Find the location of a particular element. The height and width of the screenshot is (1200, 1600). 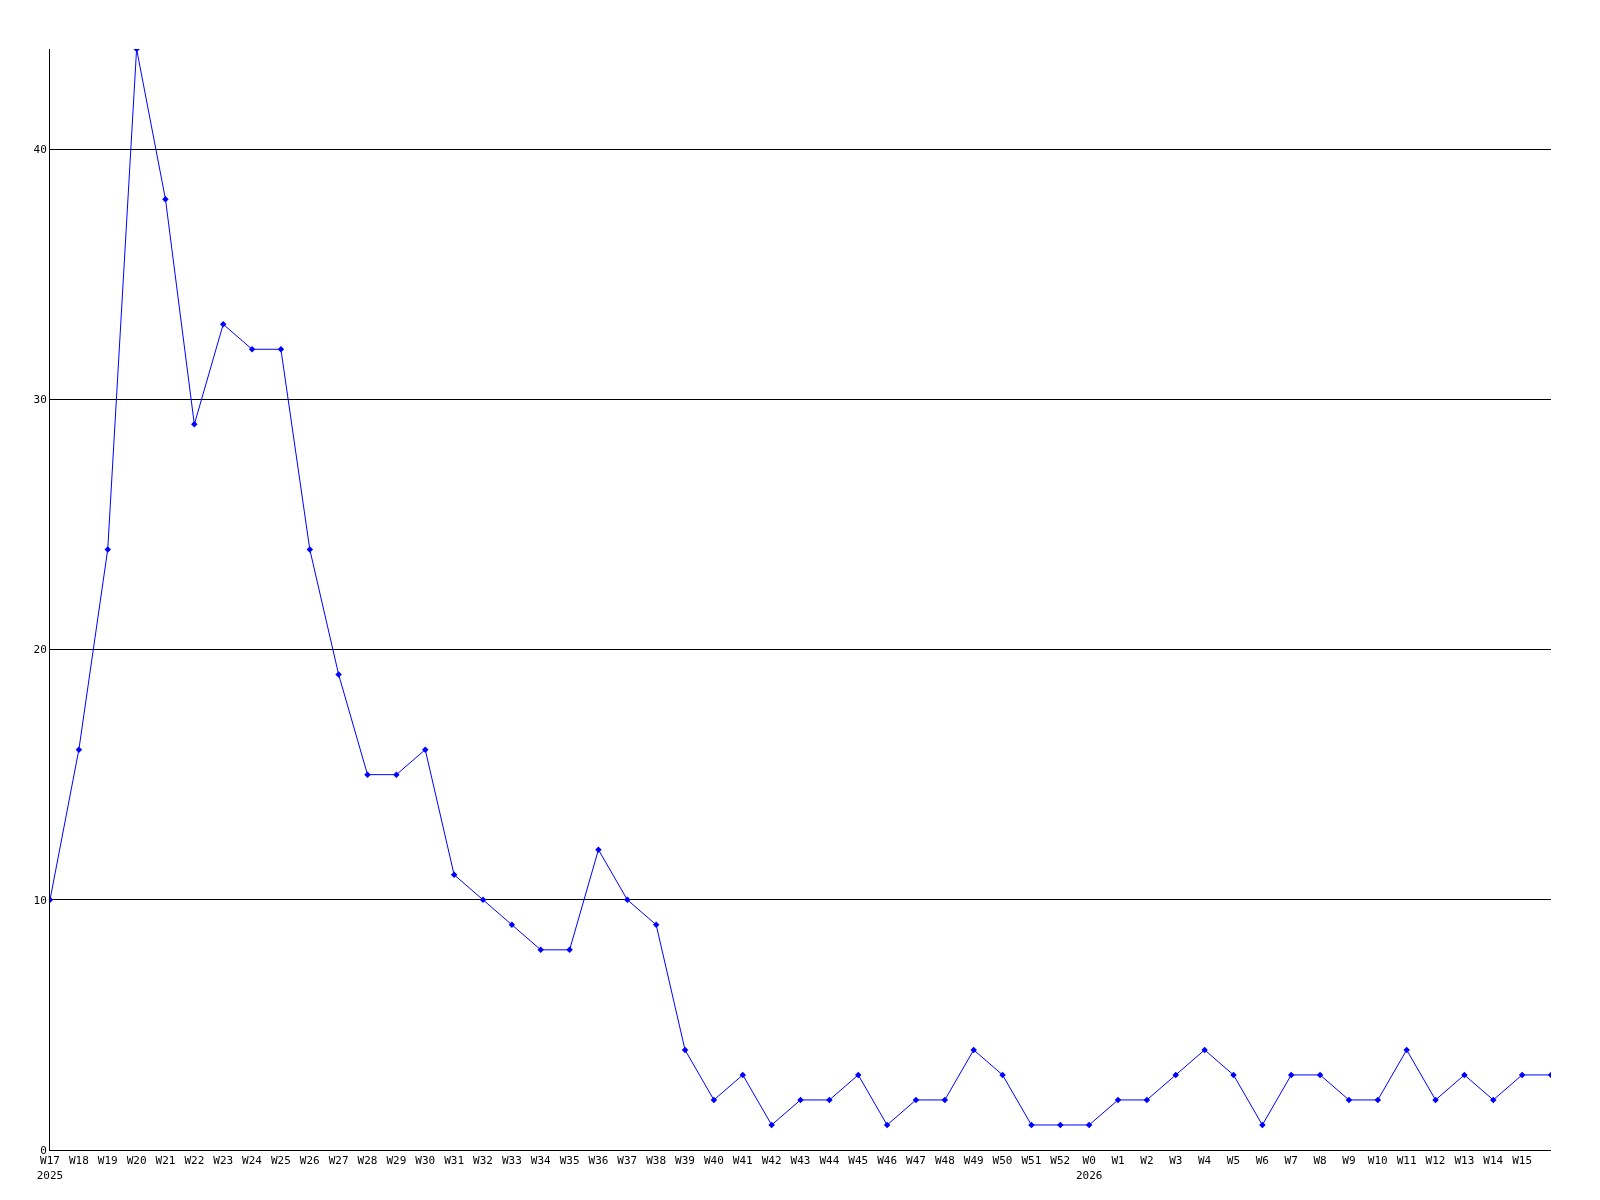

x-tick-label: W4 is located at coordinates (1204, 1161).